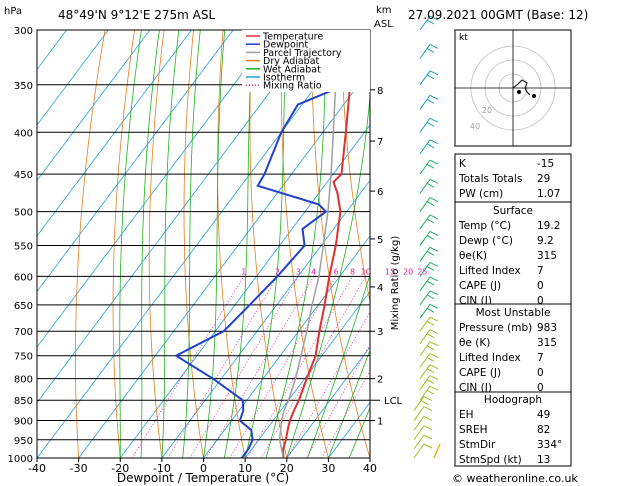 This screenshot has width=629, height=486. Describe the element at coordinates (466, 415) in the screenshot. I see `hodograph_table-row-label: EH` at that location.